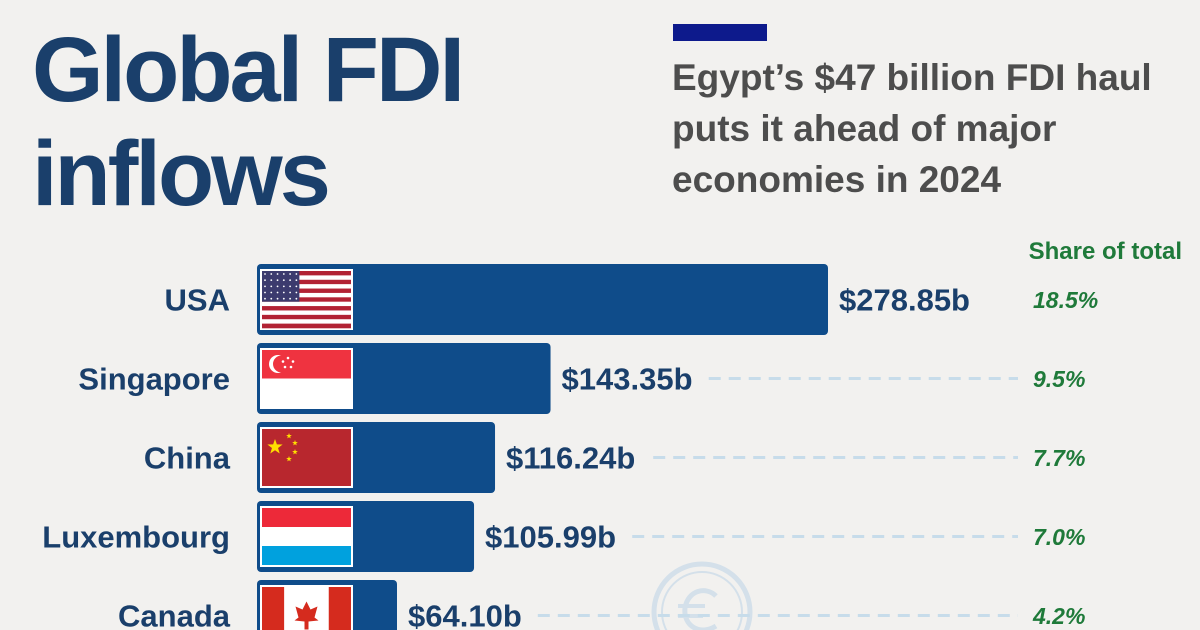 Image resolution: width=1200 pixels, height=630 pixels. What do you see at coordinates (1059, 379) in the screenshot?
I see `share-label-singapore: 9.5%` at bounding box center [1059, 379].